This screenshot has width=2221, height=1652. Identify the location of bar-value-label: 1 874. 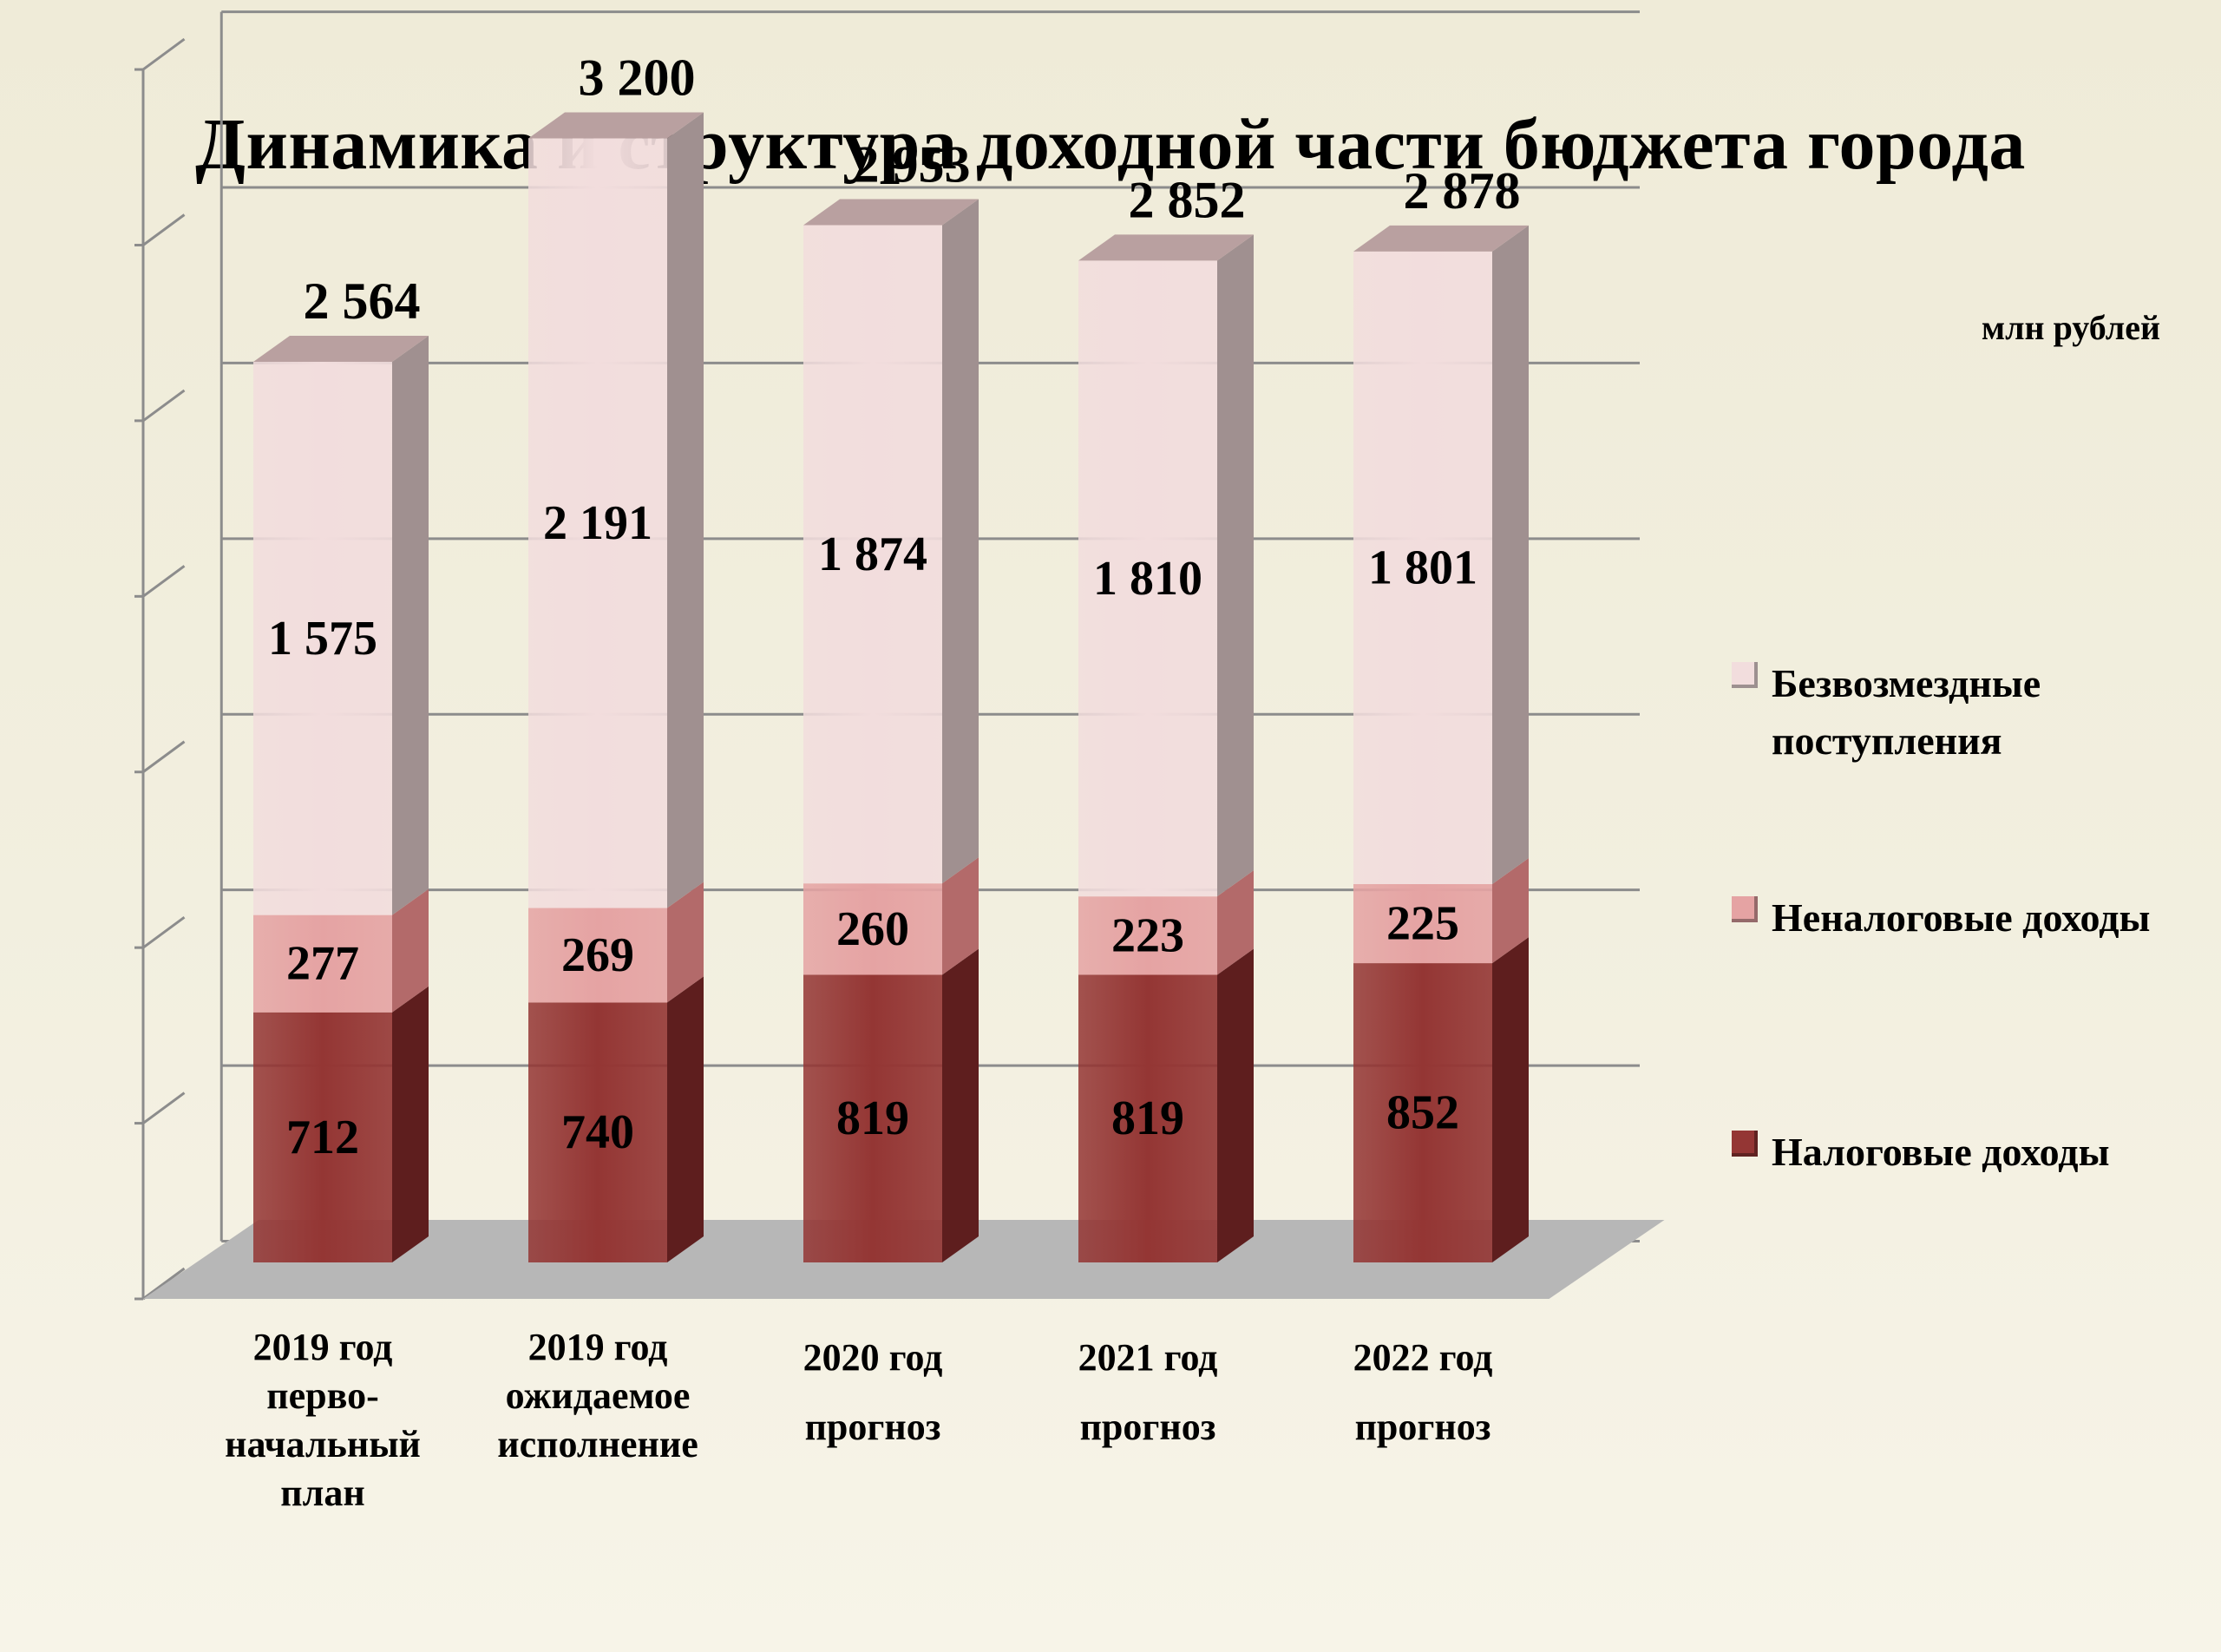
(872, 555).